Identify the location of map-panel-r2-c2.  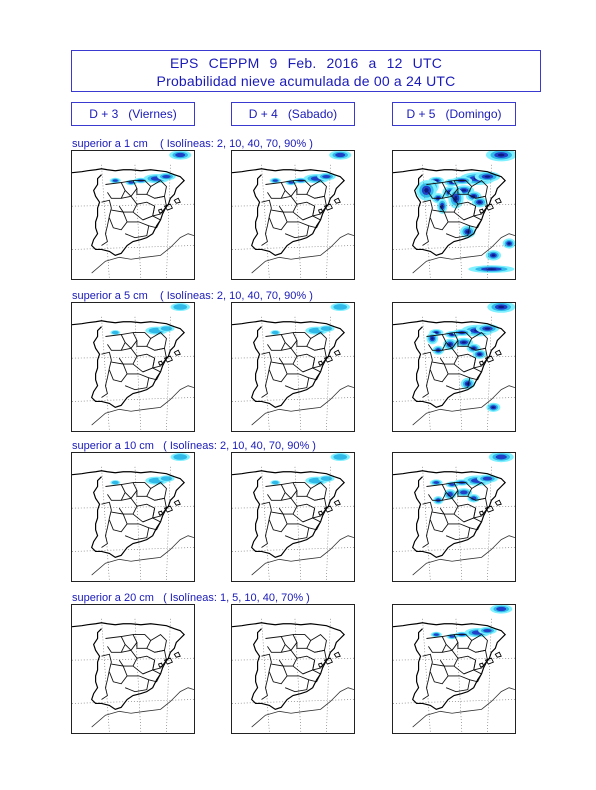
(454, 517).